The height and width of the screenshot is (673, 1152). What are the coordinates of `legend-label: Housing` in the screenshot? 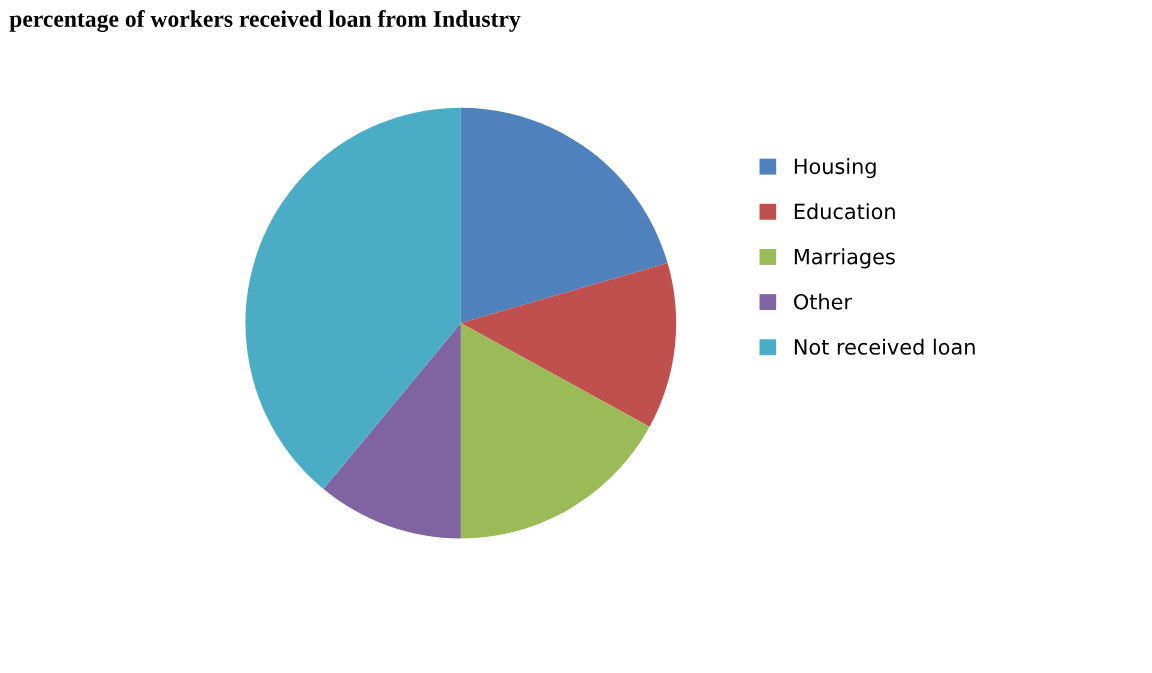 It's located at (835, 168).